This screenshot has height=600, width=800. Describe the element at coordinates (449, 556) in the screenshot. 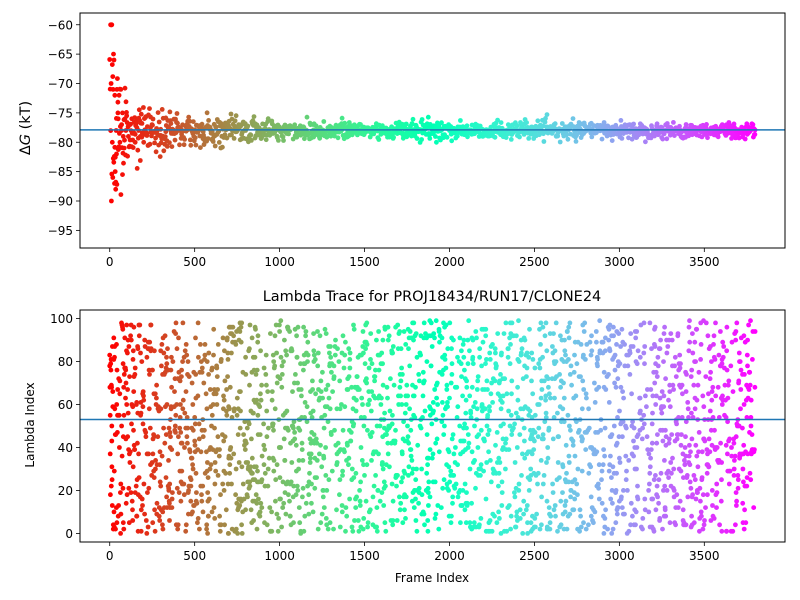

I see `x-tick-label: 2000` at that location.